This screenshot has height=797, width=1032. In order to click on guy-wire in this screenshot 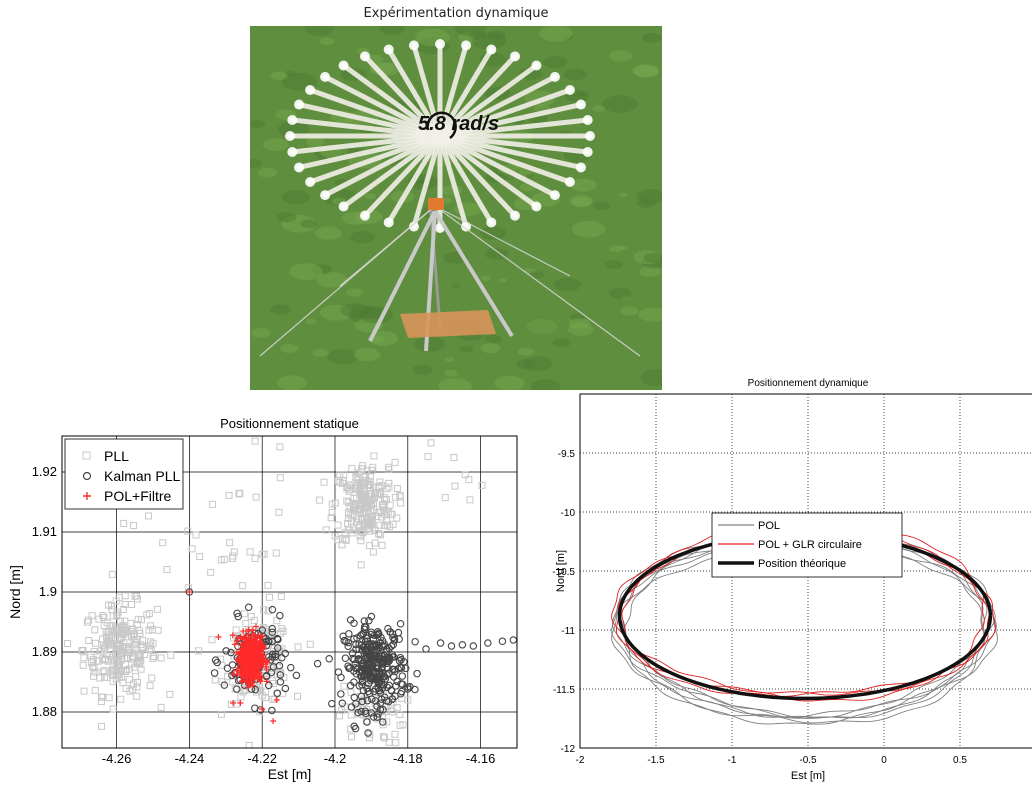, I will do `click(387, 246)`.